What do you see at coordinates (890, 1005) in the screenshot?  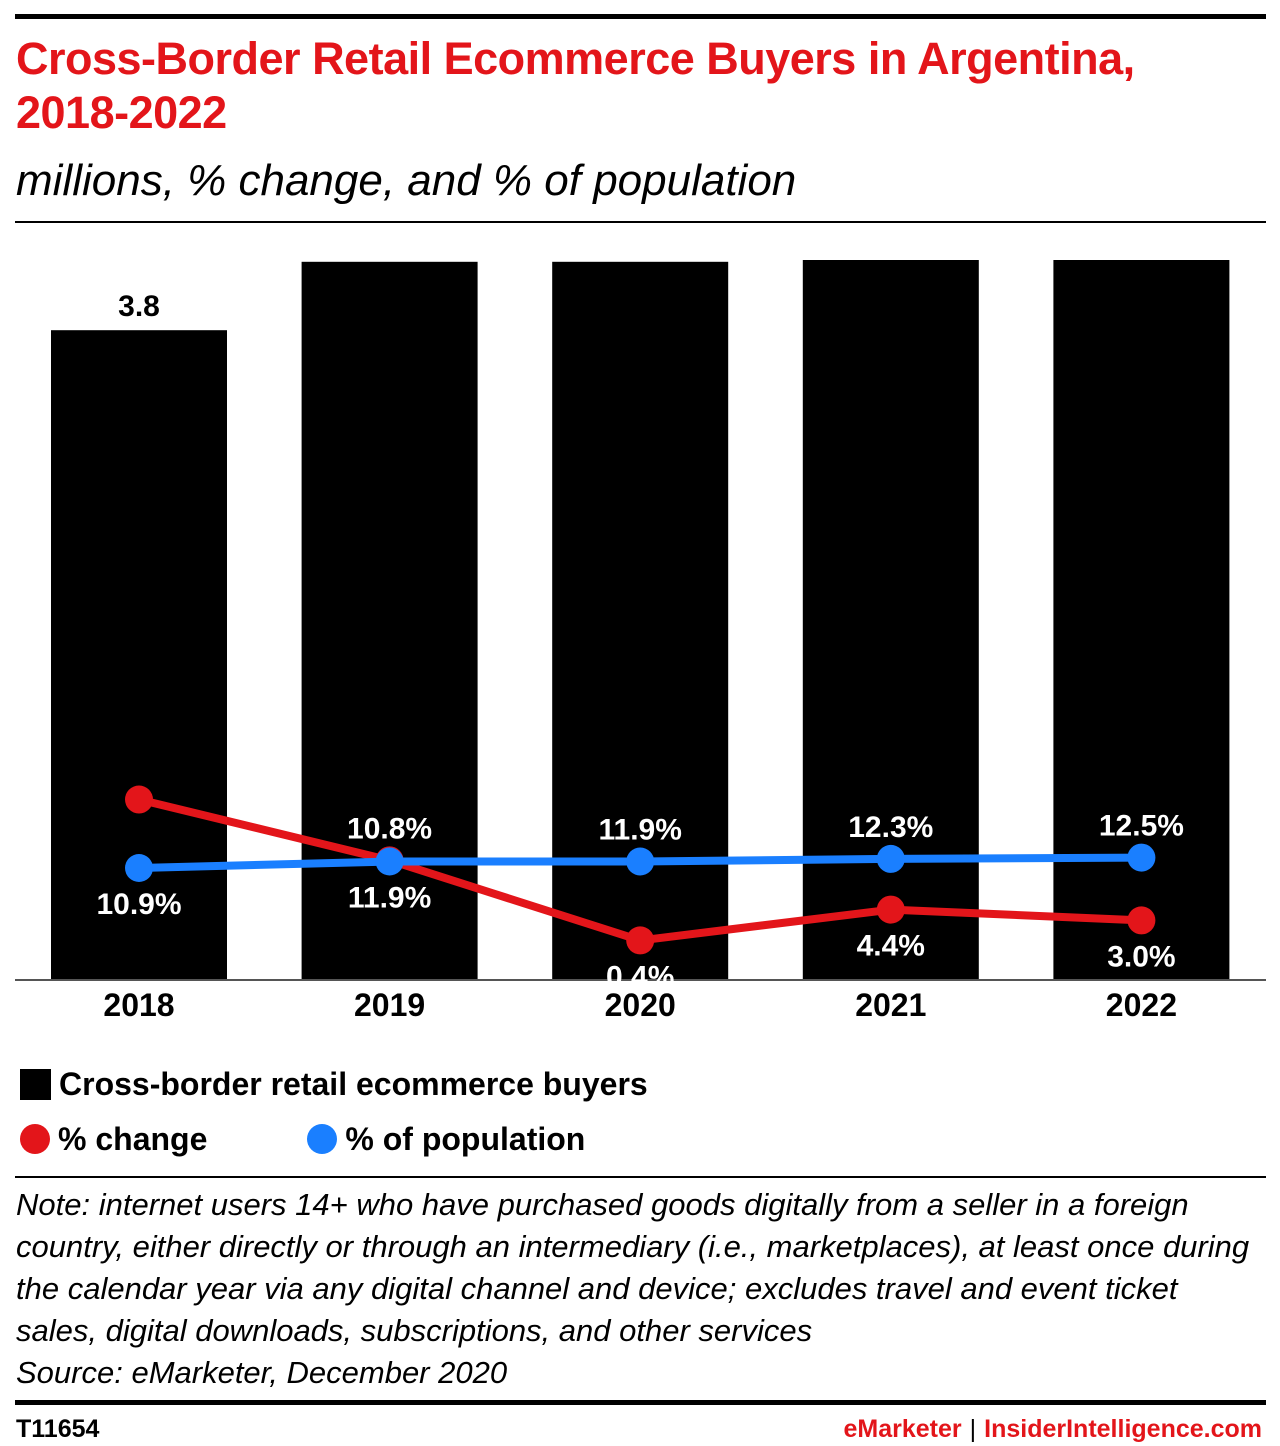 I see `x-tick-label-2021: 2021` at bounding box center [890, 1005].